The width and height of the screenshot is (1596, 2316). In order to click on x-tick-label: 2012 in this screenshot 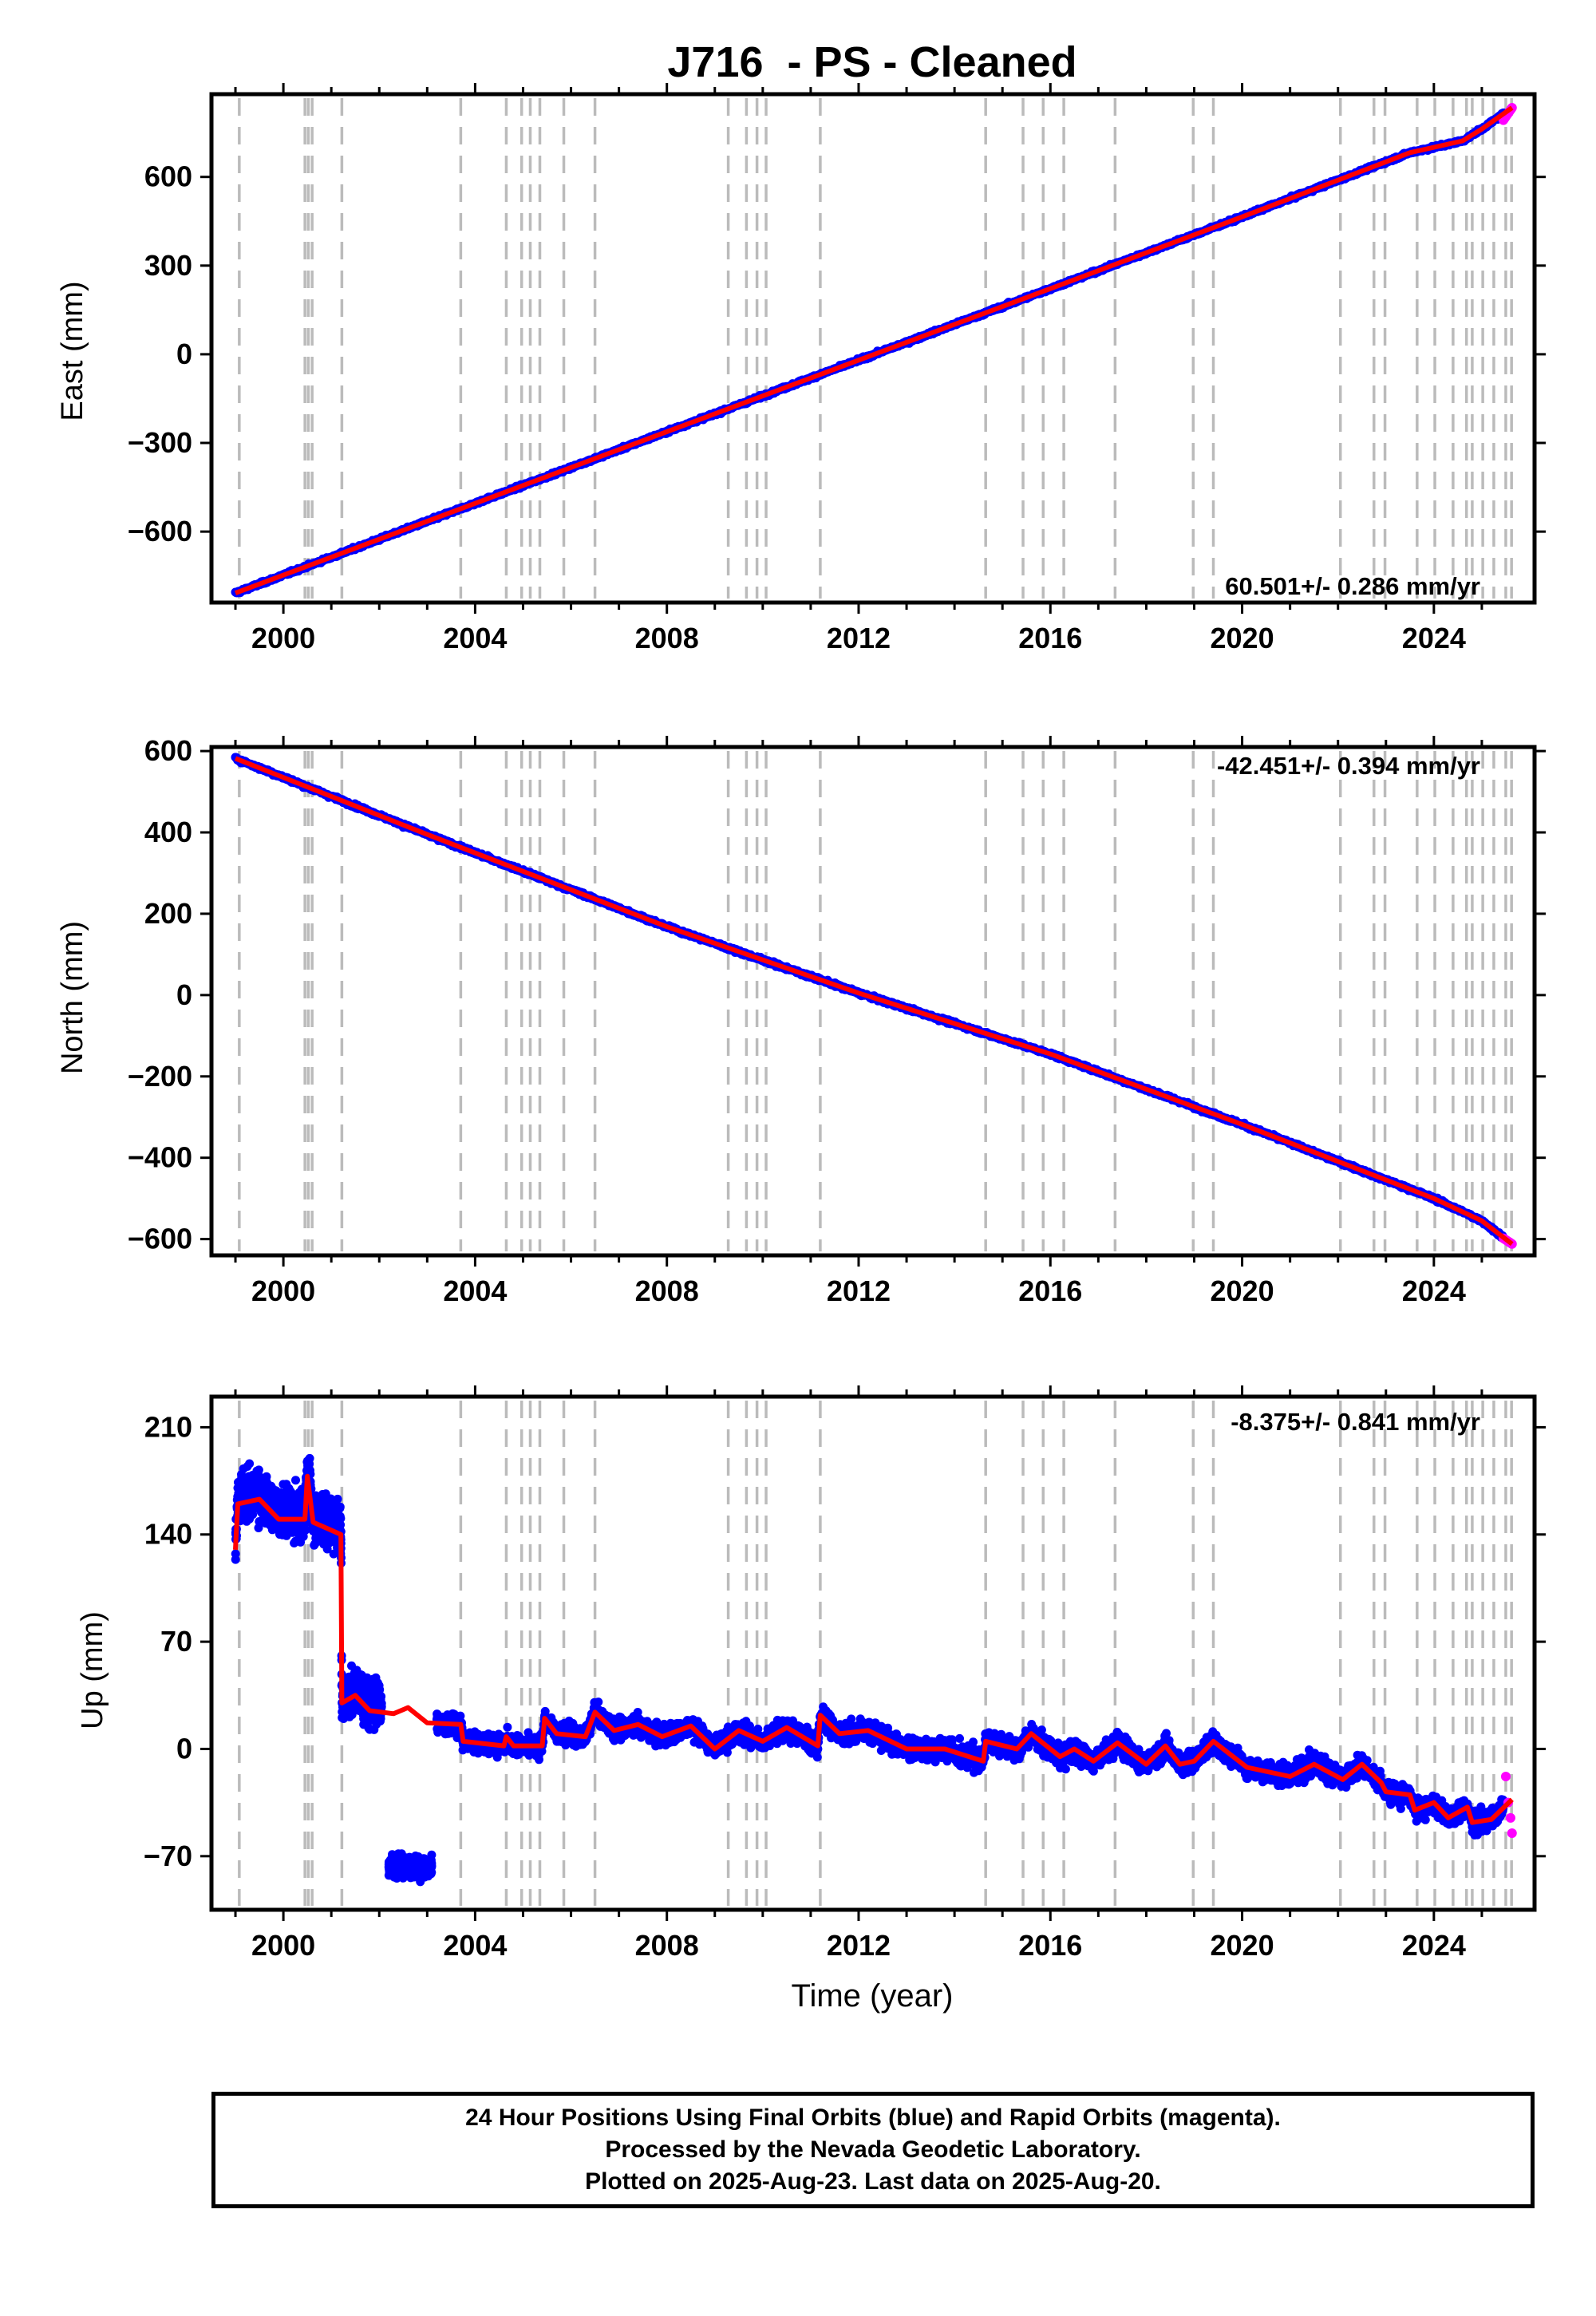, I will do `click(859, 638)`.